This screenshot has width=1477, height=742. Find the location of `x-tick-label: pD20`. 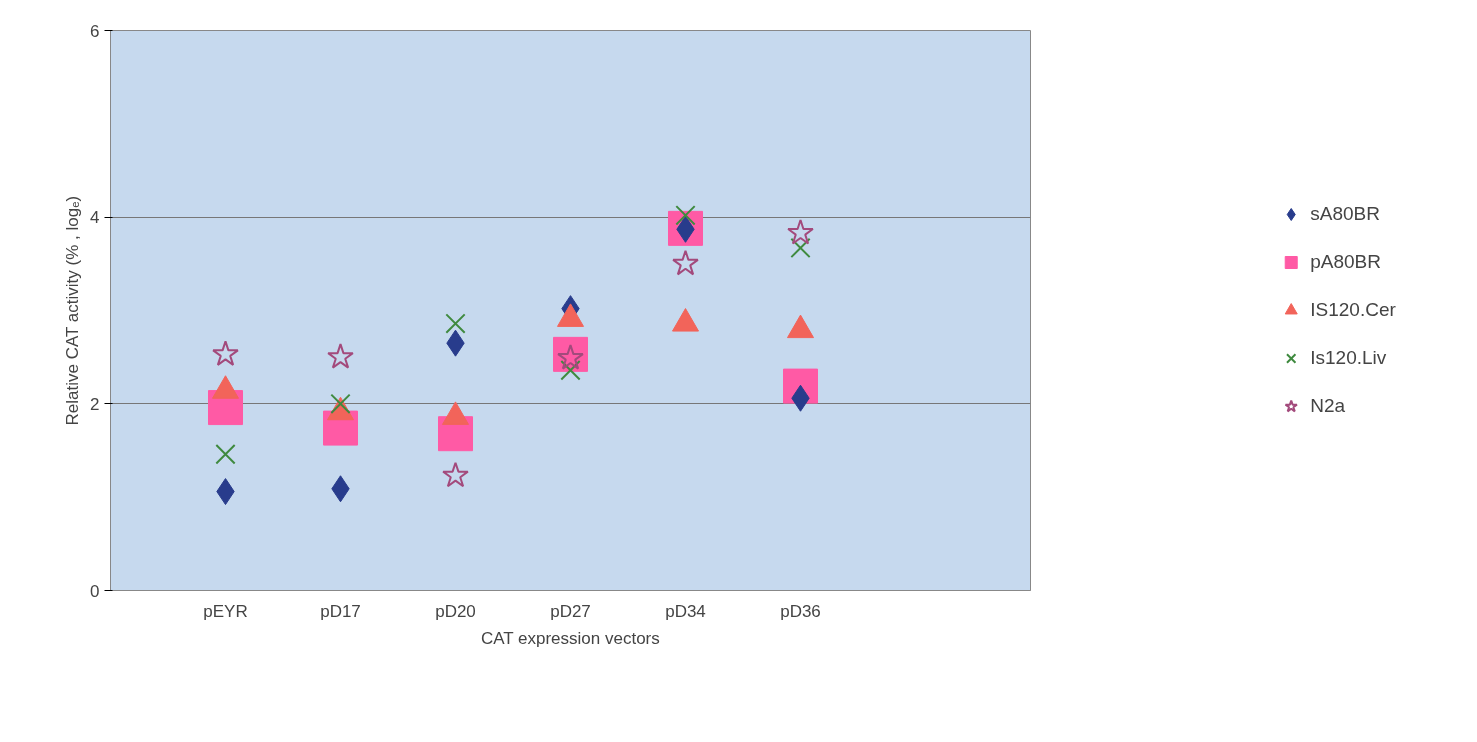

x-tick-label: pD20 is located at coordinates (455, 611).